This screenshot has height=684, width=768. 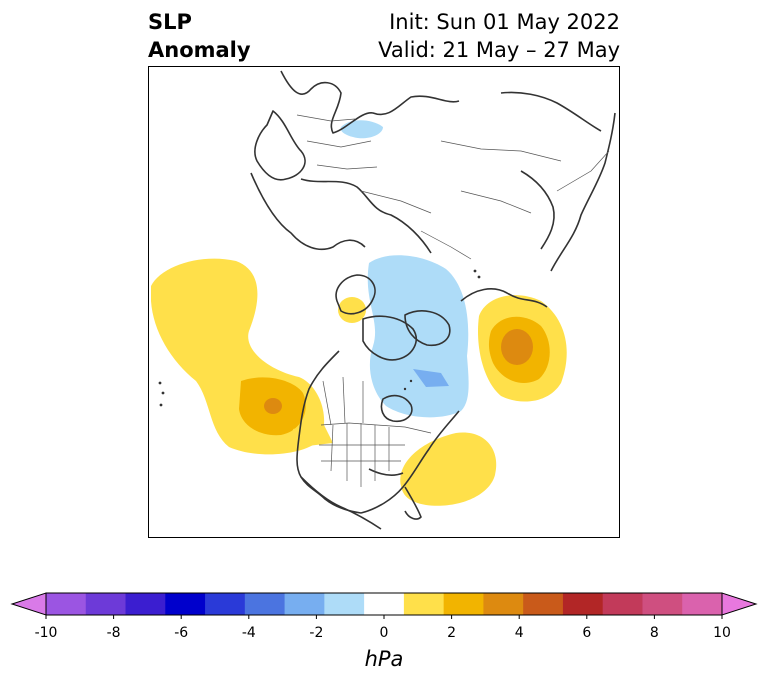 I want to click on colorbar-tick-label: 0, so click(x=384, y=633).